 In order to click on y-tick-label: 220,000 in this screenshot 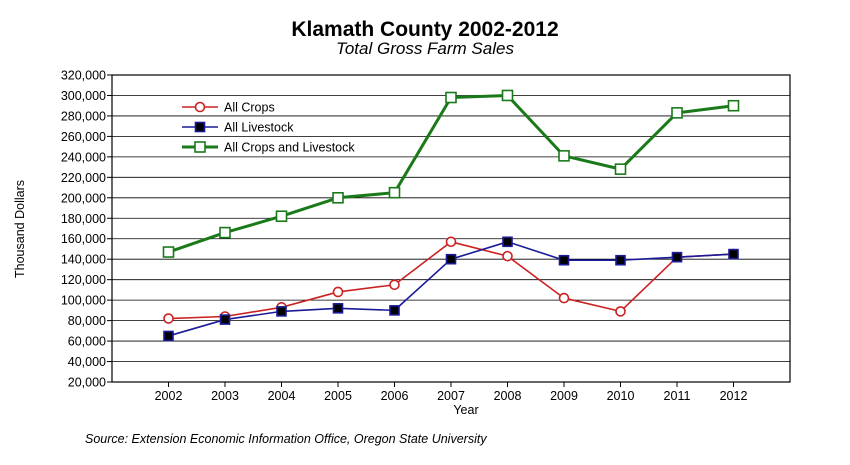, I will do `click(83, 178)`.